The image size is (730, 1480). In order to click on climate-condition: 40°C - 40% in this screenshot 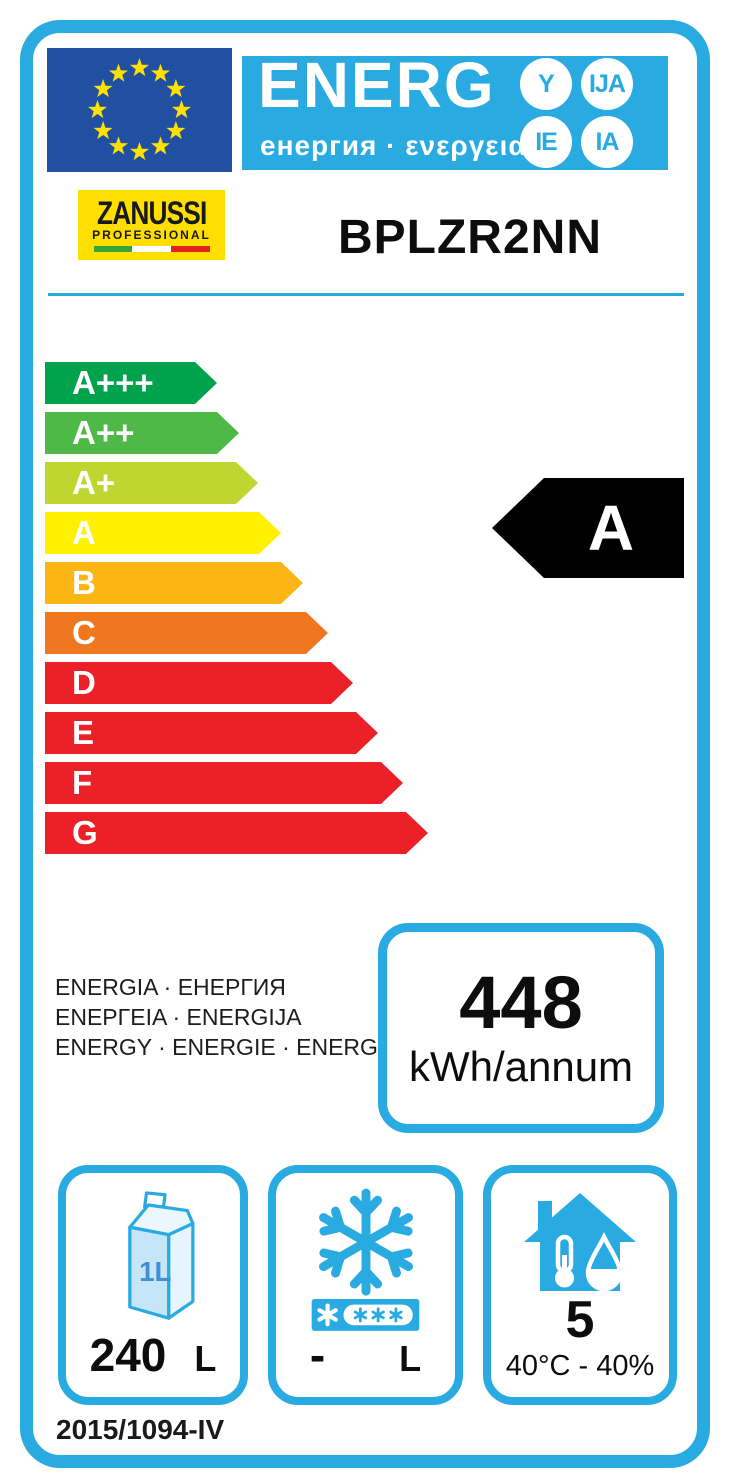, I will do `click(580, 1366)`.